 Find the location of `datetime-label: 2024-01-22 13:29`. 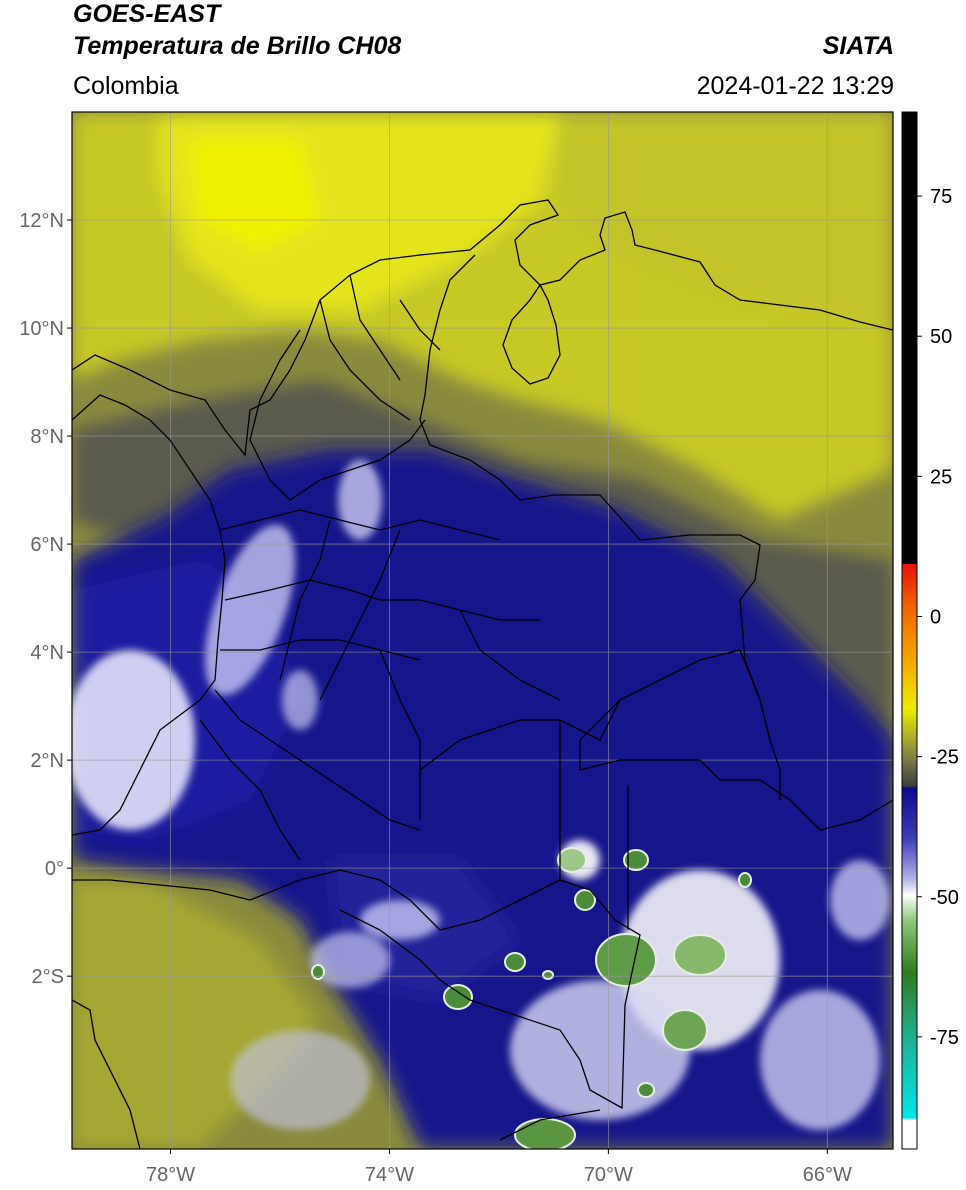

datetime-label: 2024-01-22 13:29 is located at coordinates (795, 86).